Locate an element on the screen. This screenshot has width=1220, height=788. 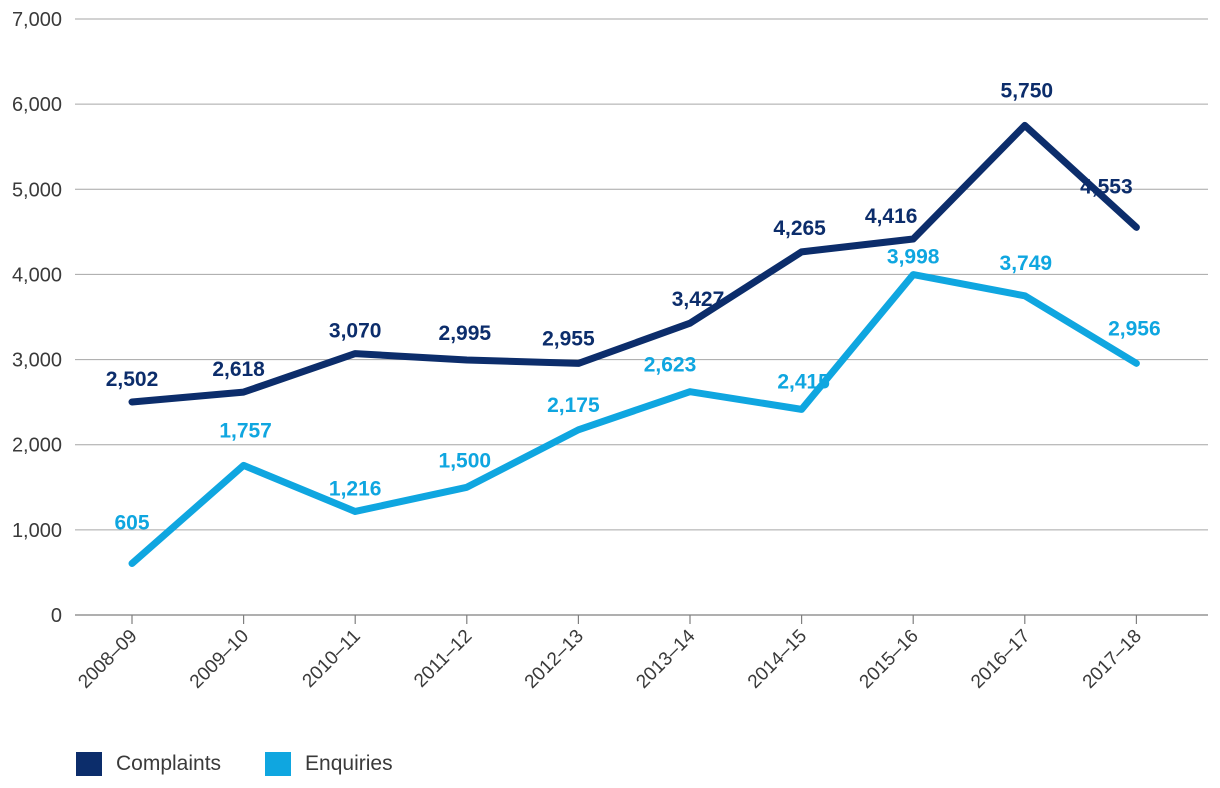
x-tick-label: 2008–09 is located at coordinates (107, 659).